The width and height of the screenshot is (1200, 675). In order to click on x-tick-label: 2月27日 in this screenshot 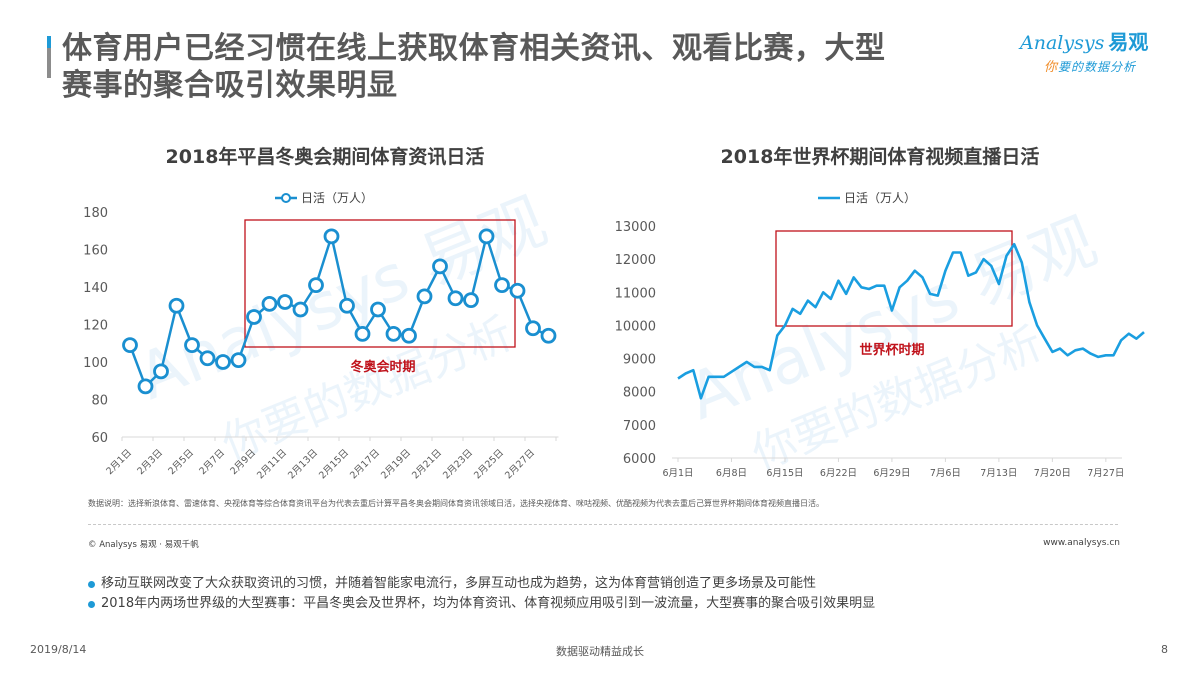, I will do `click(520, 464)`.